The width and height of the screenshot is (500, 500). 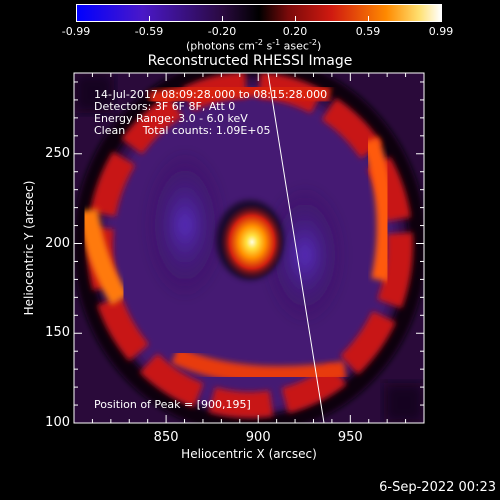 I want to click on corner-dark-tl, so click(x=94, y=93).